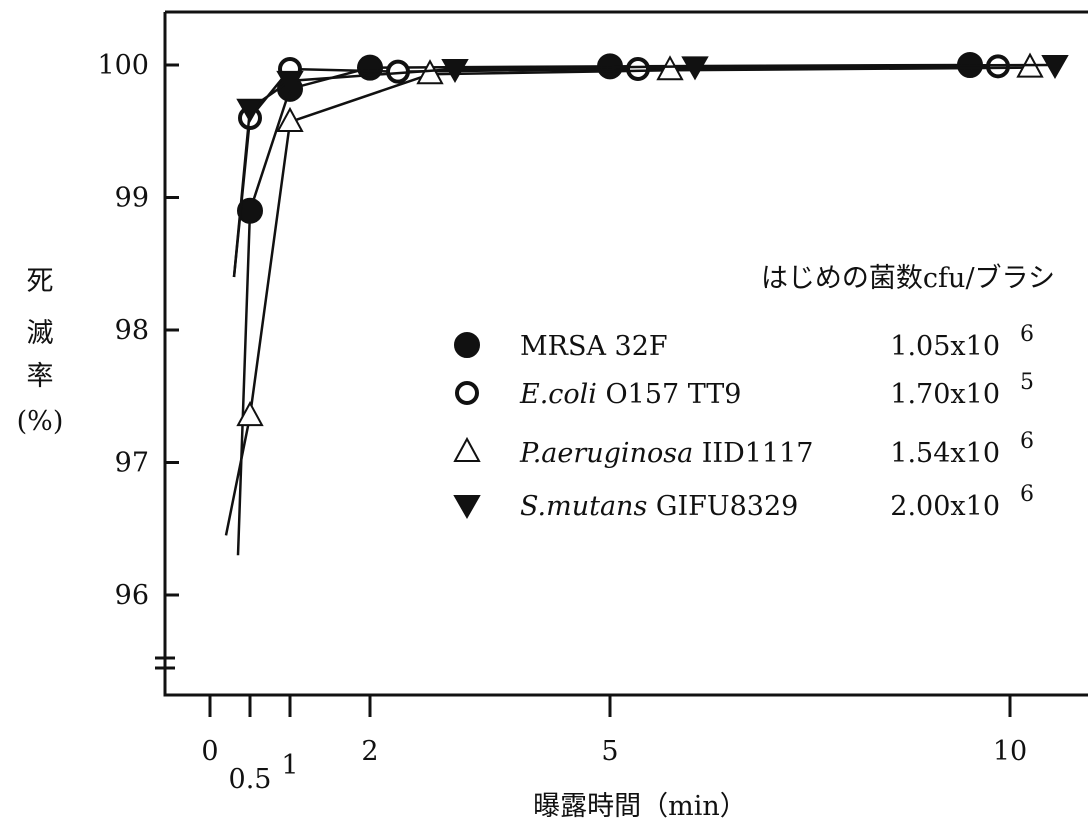  Describe the element at coordinates (40, 376) in the screenshot. I see `y-axis-title: 率` at that location.